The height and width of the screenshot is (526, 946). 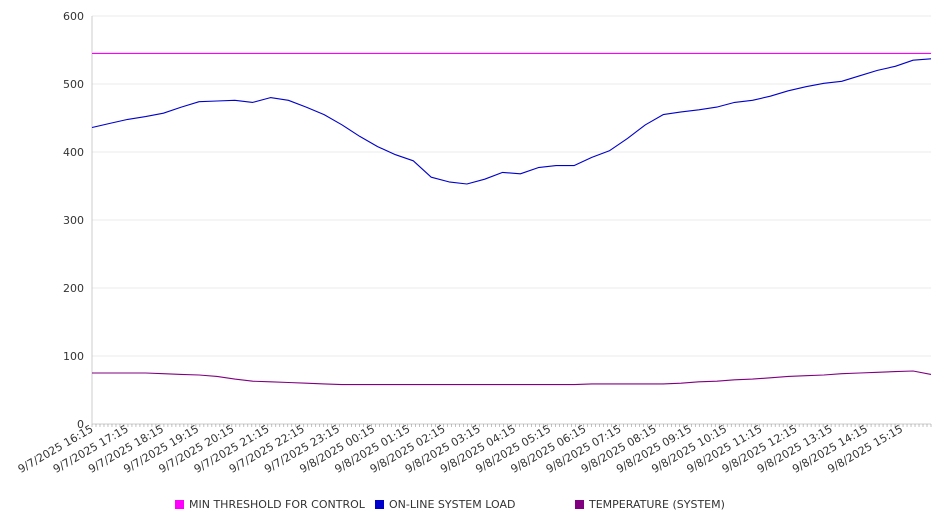 What do you see at coordinates (452, 504) in the screenshot?
I see `legend-label: ON-LINE SYSTEM LOAD` at bounding box center [452, 504].